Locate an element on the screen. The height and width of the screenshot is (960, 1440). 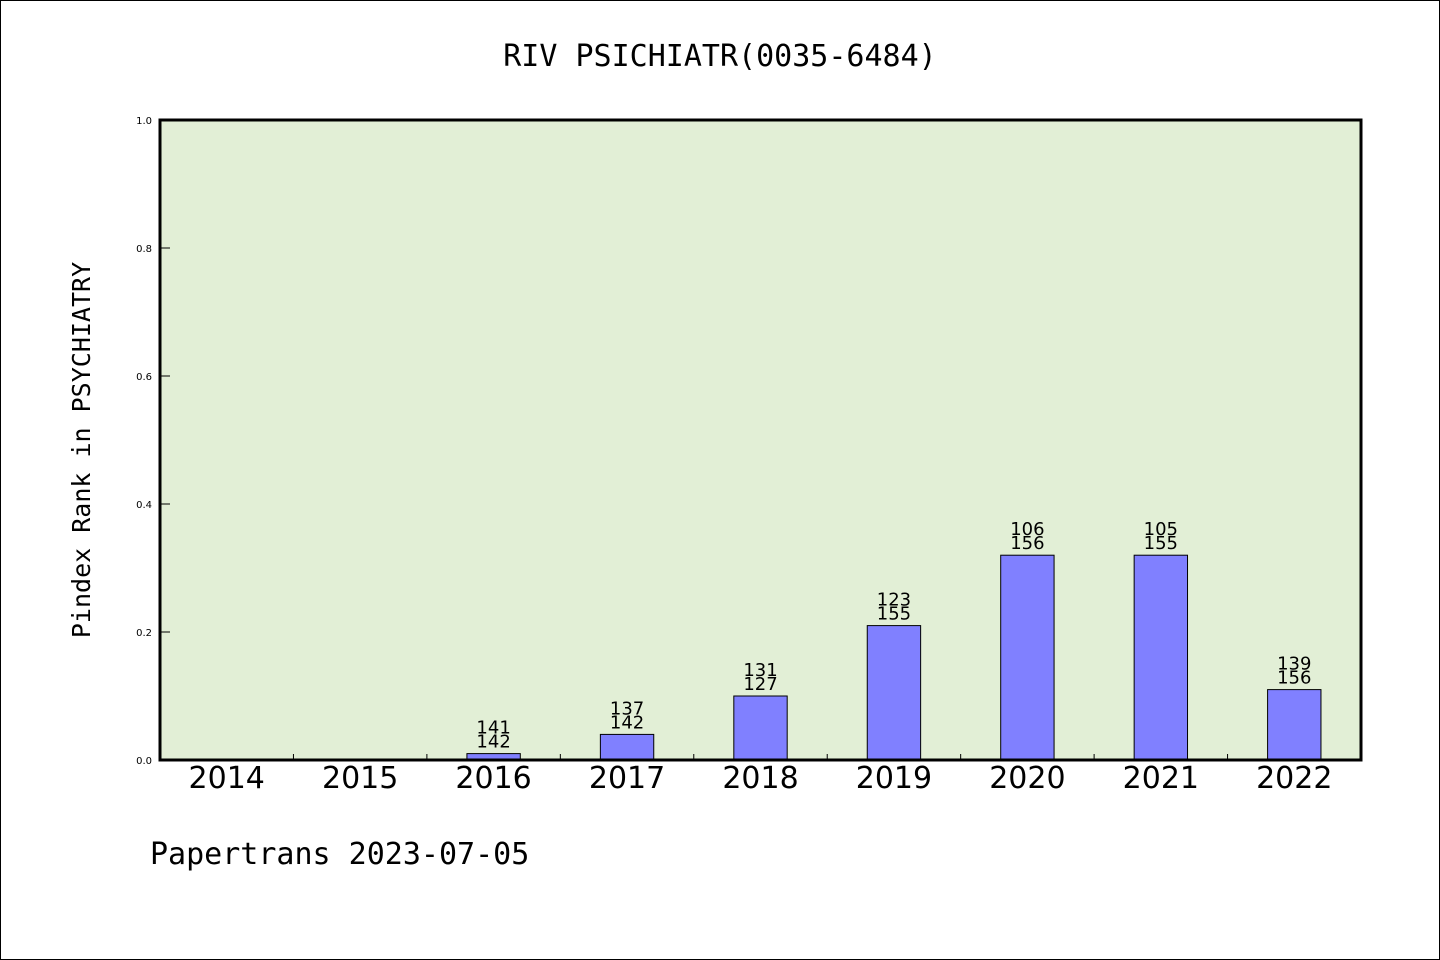
bar-label-rank: 123 is located at coordinates (894, 600).